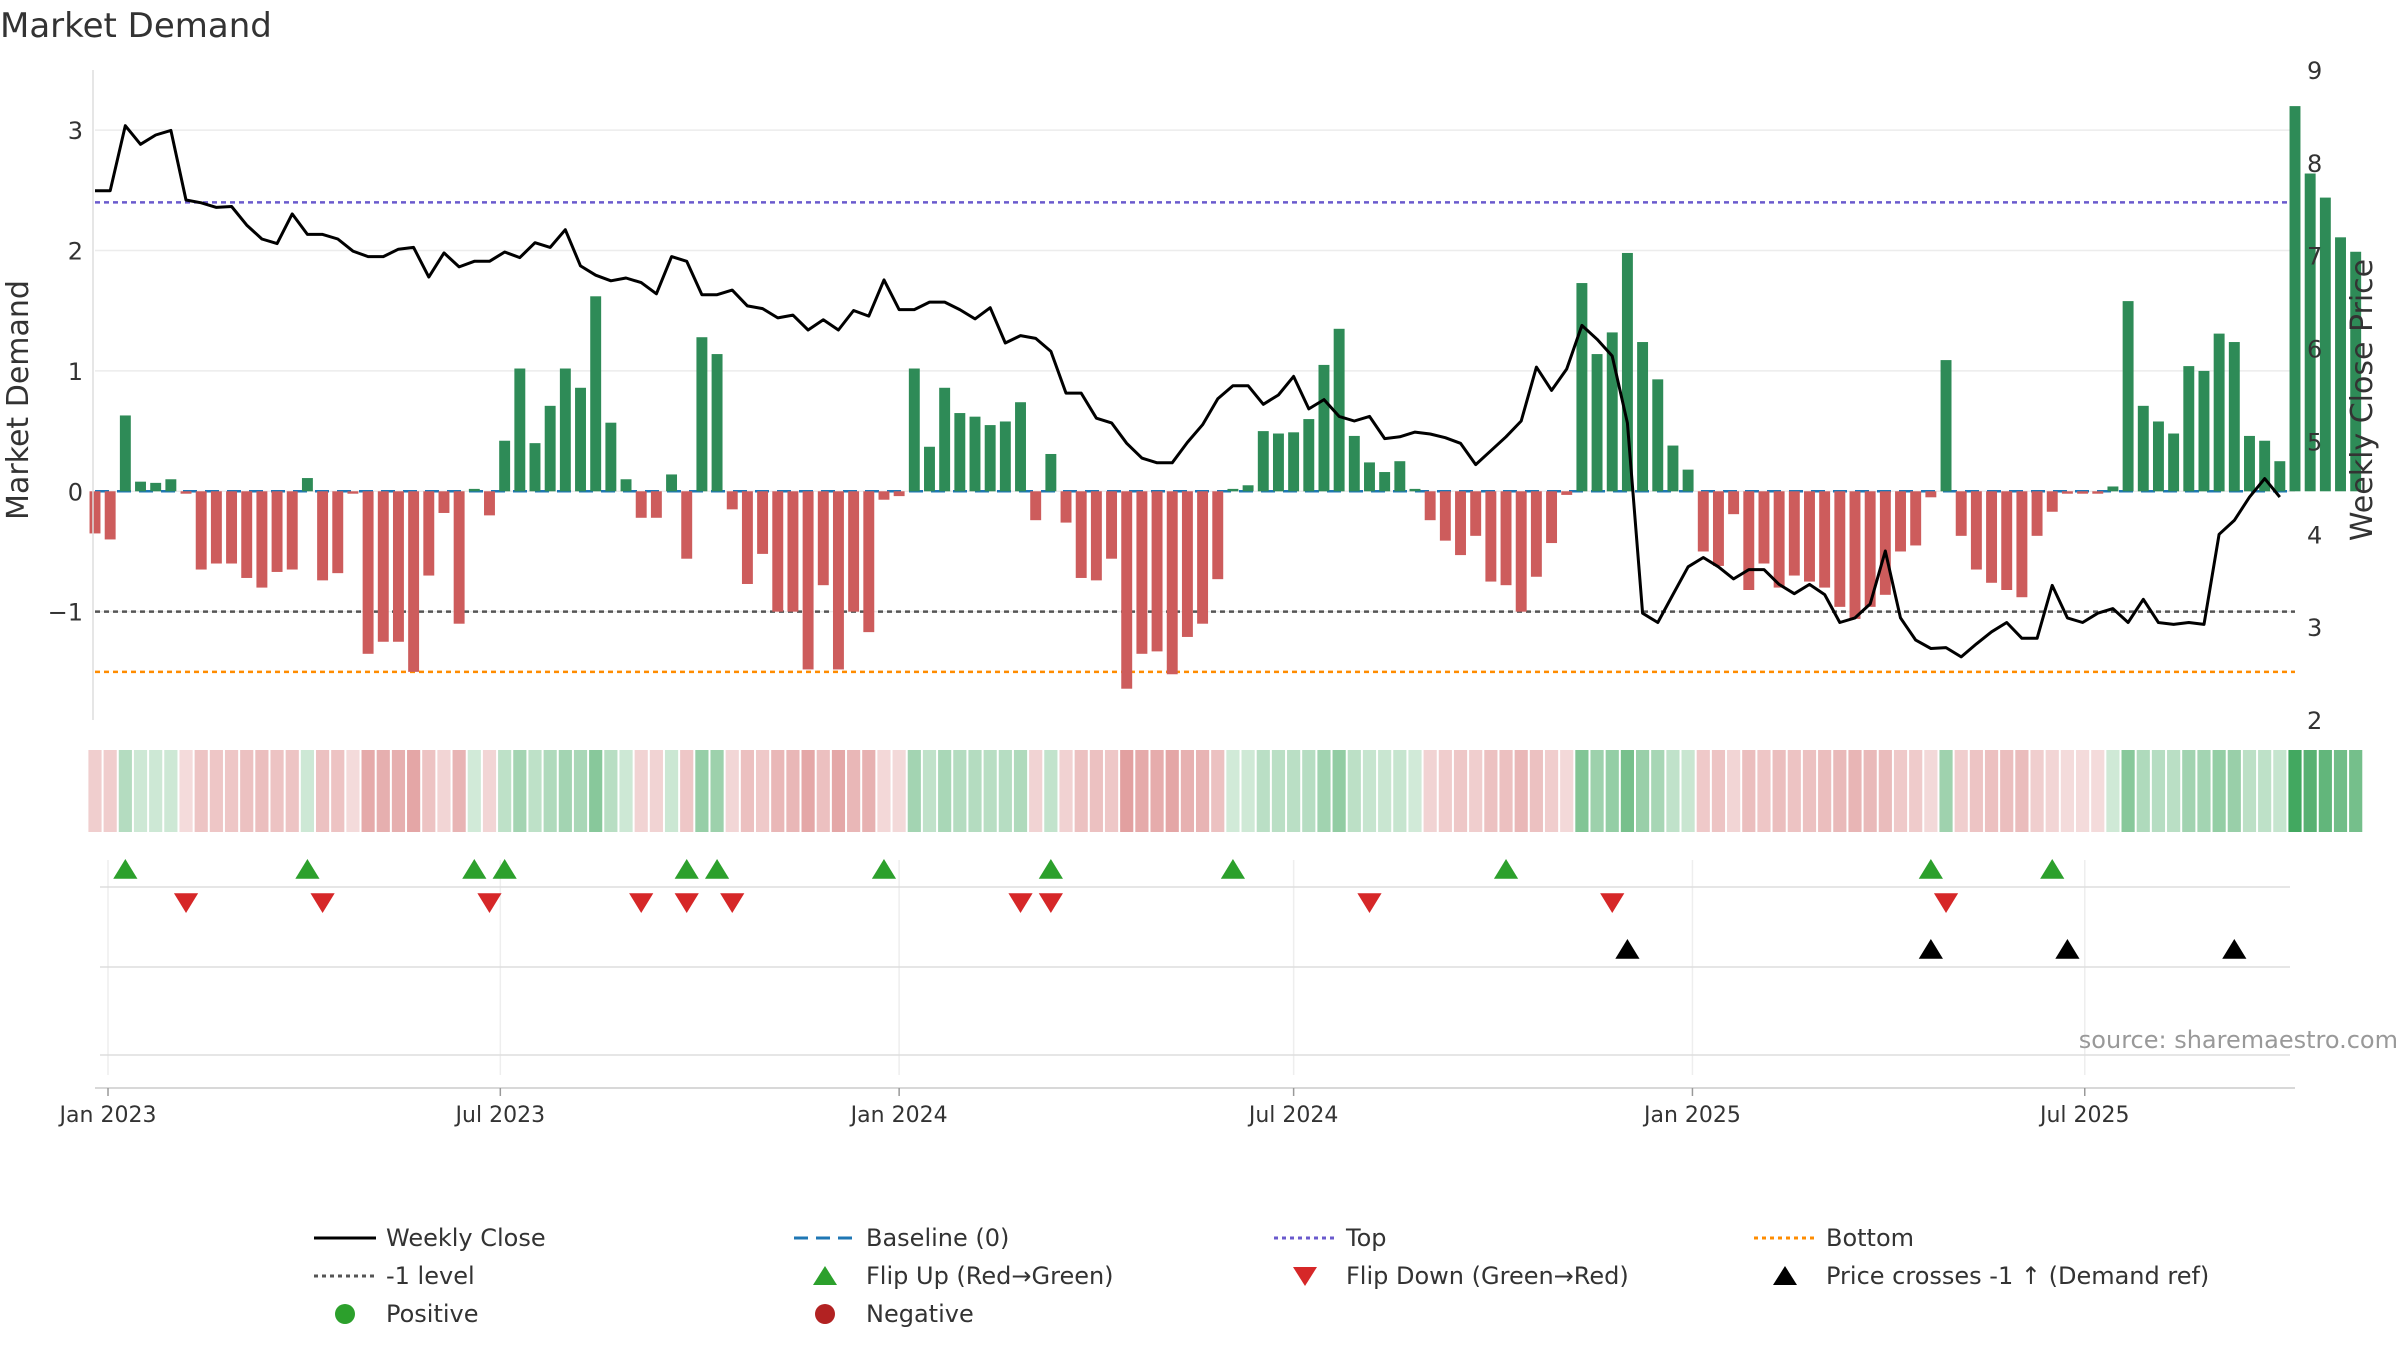 The image size is (2400, 1350). What do you see at coordinates (428, 1238) in the screenshot?
I see `legend-weekly-close: Weekly Close` at bounding box center [428, 1238].